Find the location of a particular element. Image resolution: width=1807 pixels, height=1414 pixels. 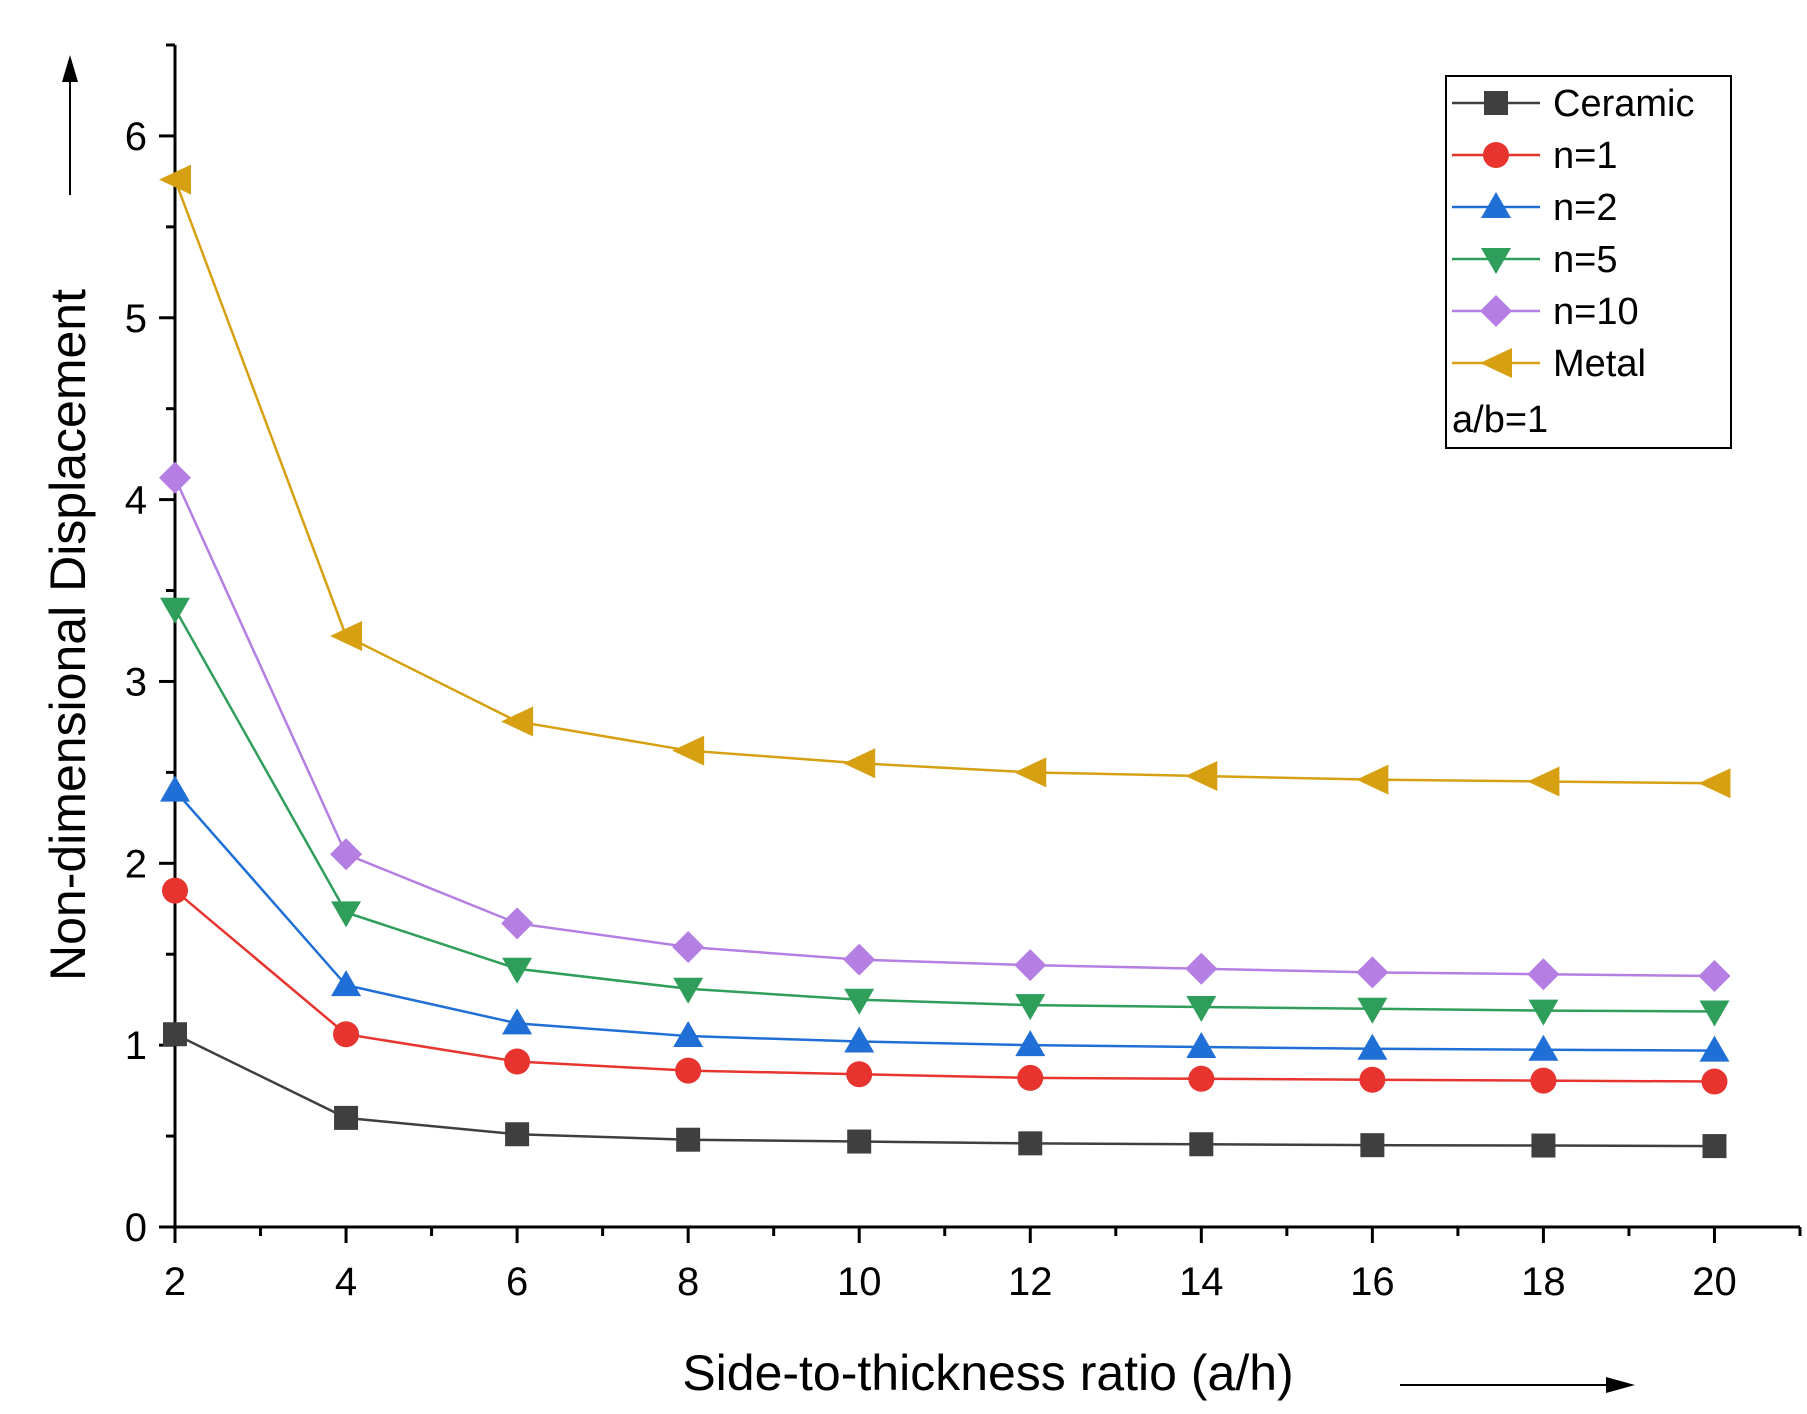

legend-note: a/b=1 is located at coordinates (1500, 420).